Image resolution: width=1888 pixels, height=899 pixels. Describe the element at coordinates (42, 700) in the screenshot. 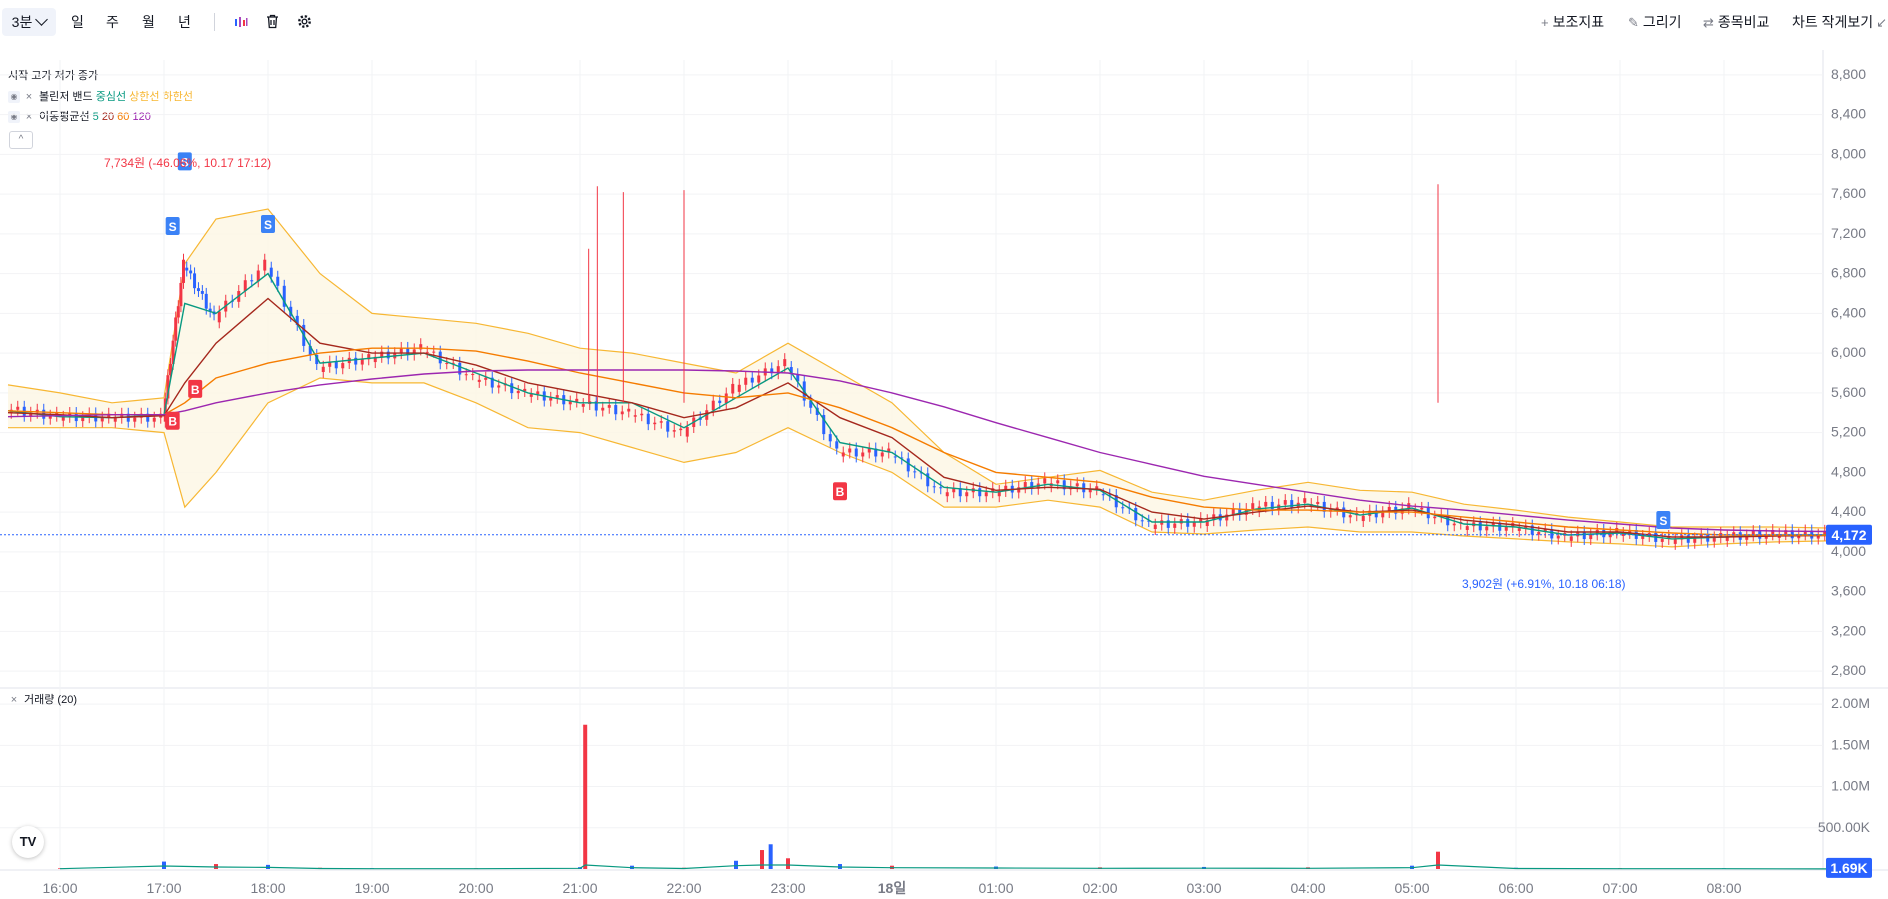

I see `volume-legend: × 거래량 (20)` at that location.